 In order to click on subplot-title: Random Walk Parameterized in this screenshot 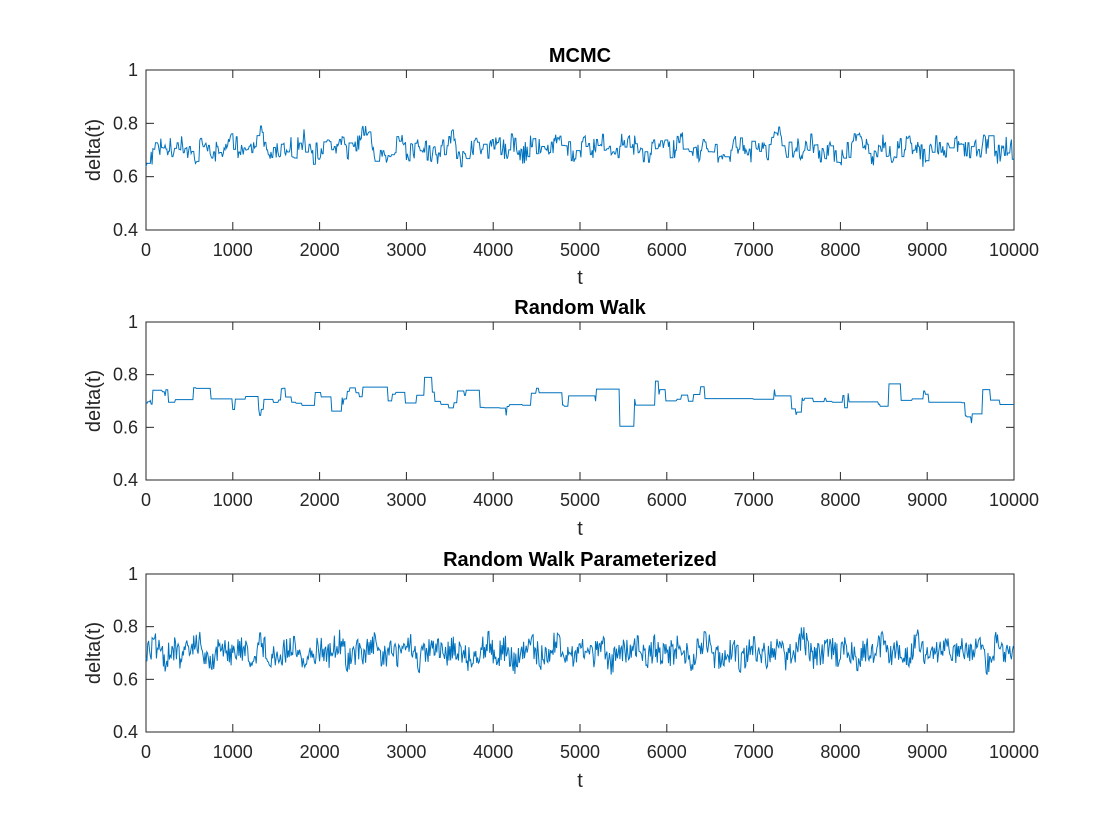, I will do `click(580, 560)`.